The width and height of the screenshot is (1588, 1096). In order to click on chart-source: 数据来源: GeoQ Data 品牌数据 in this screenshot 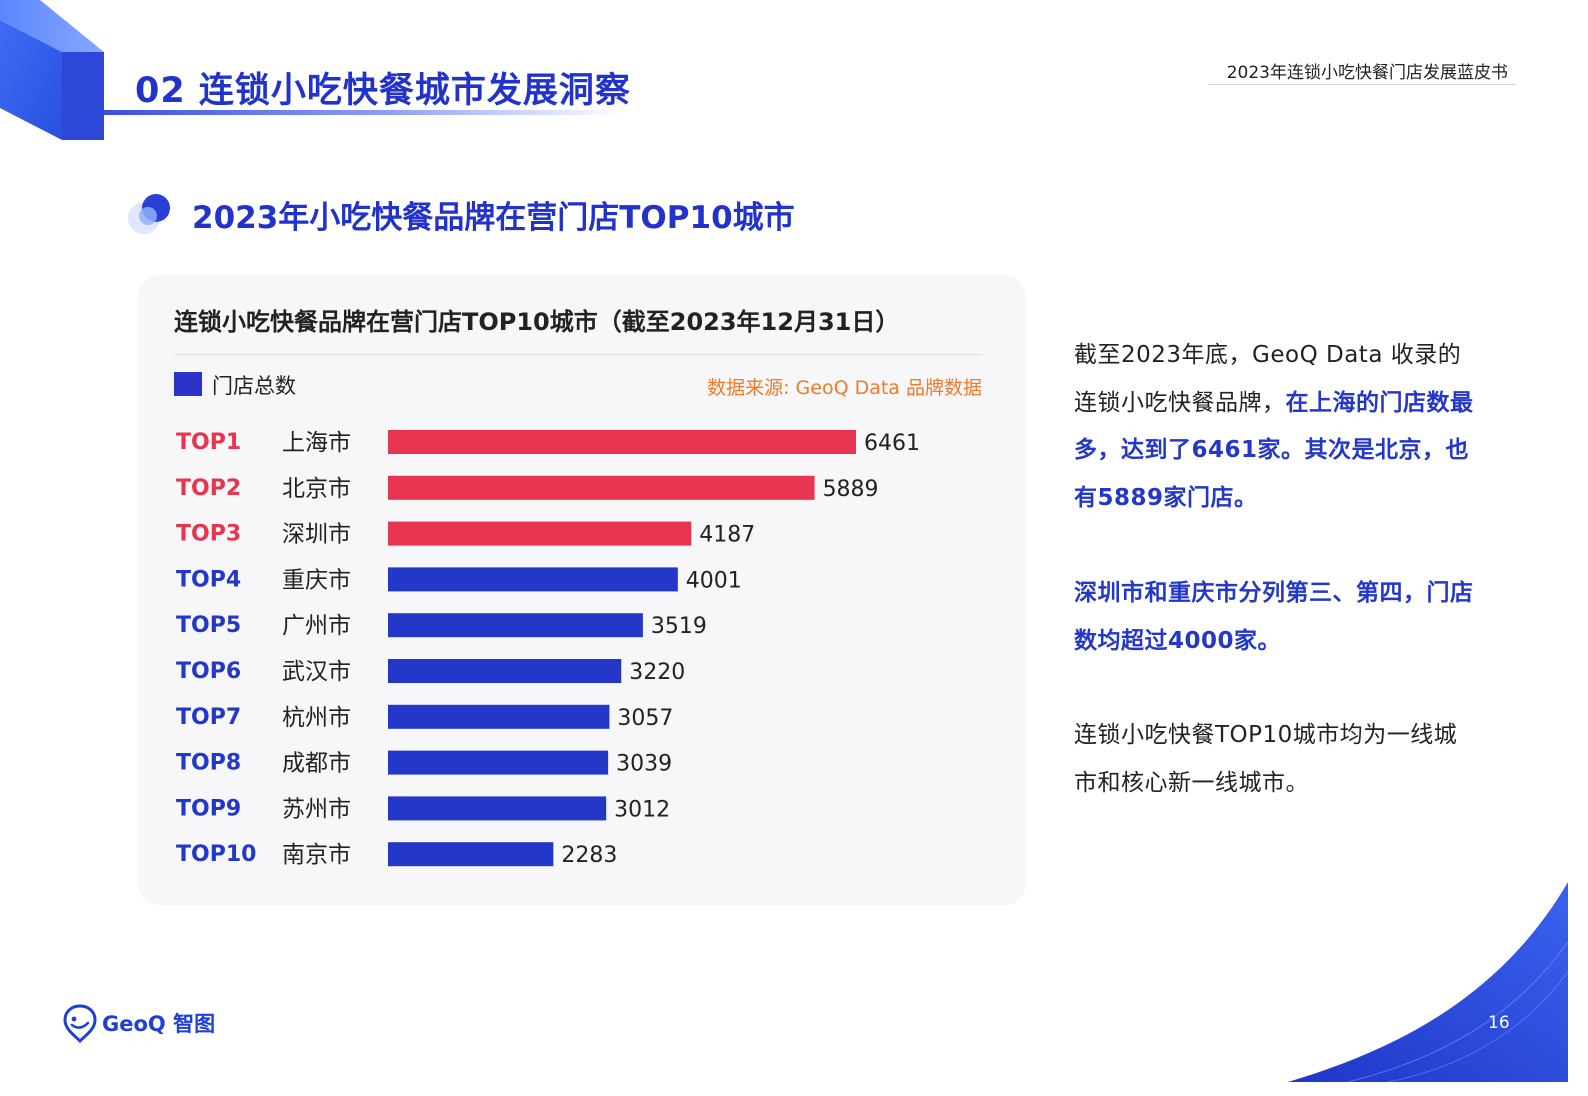, I will do `click(844, 388)`.